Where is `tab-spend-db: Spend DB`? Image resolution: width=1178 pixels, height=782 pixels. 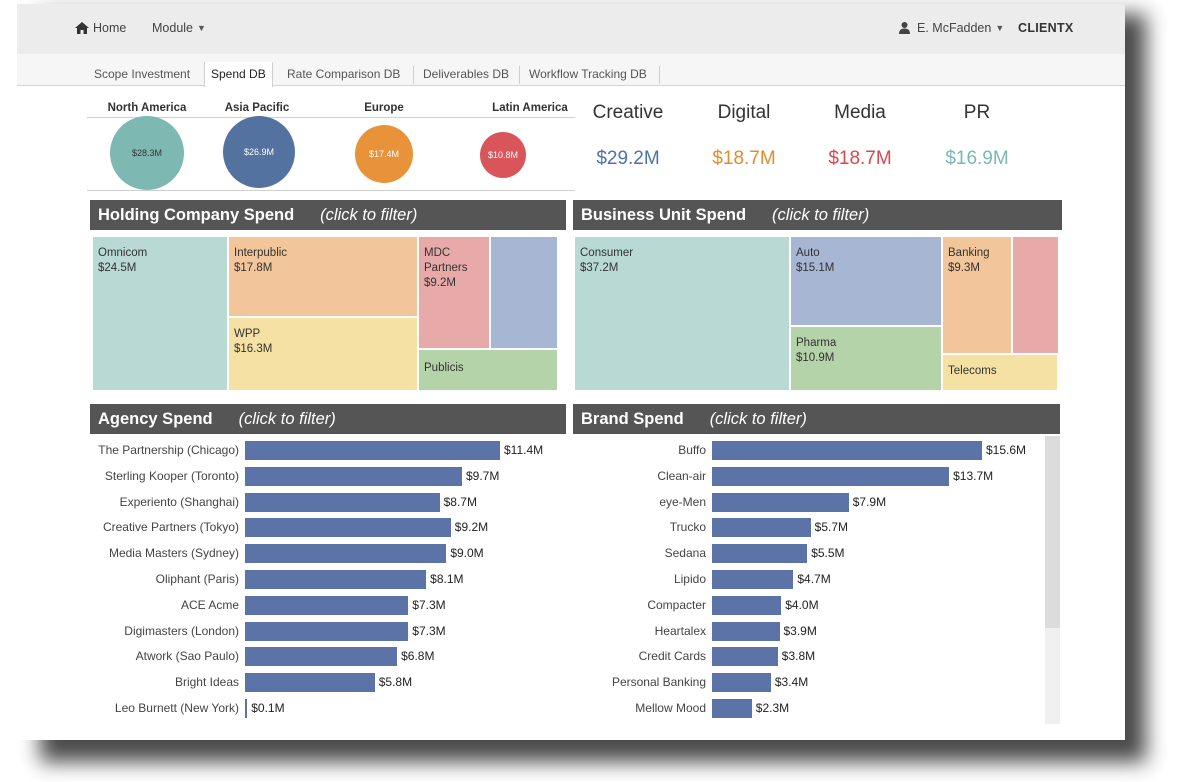 tab-spend-db: Spend DB is located at coordinates (238, 74).